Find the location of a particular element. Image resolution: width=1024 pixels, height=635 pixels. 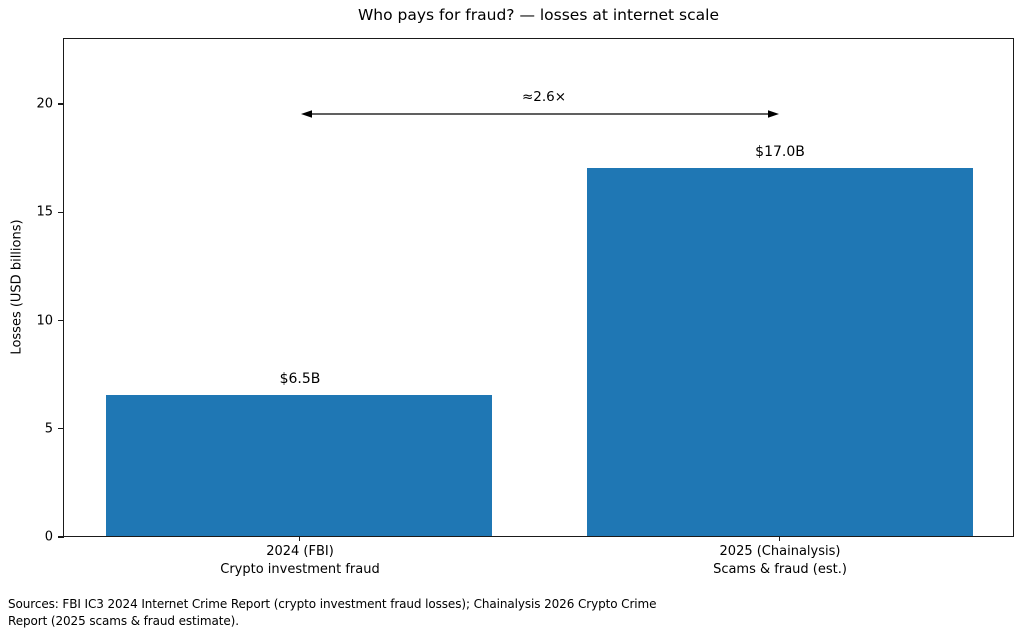

x-tick-label: 2025 (Chainalysis) Scams & fraud (est.) is located at coordinates (780, 560).